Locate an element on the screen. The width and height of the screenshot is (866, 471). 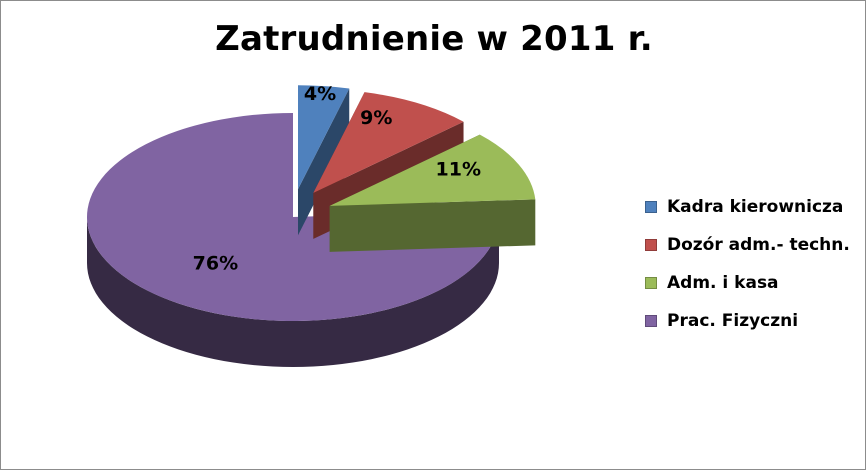
slice-top-adm is located at coordinates (432, 170).